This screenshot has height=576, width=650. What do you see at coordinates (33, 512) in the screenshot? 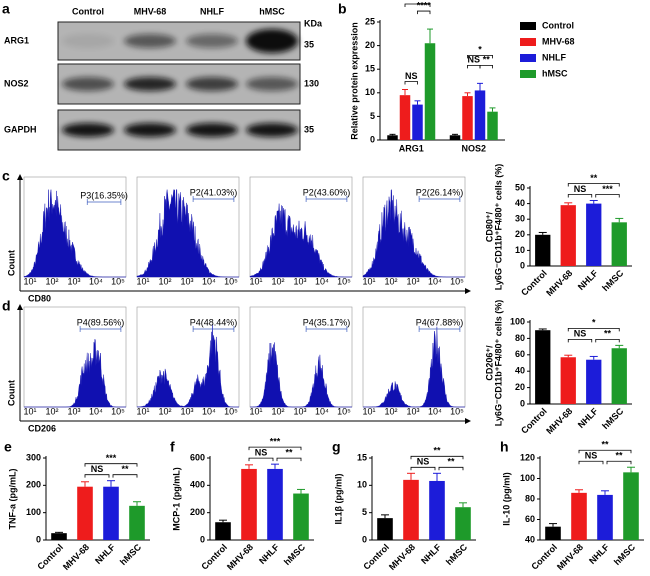
I see `y-tick-label: 100` at bounding box center [33, 512].